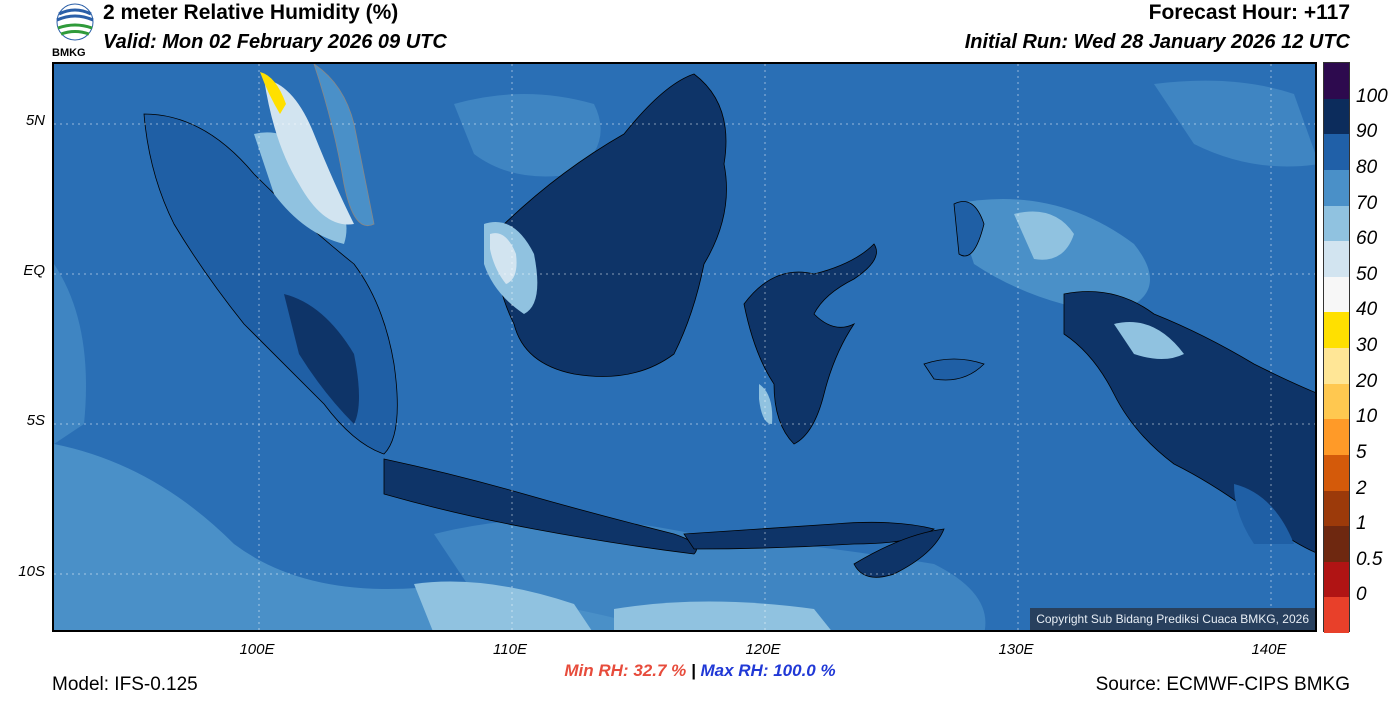  What do you see at coordinates (1264, 514) in the screenshot?
I see `new-guinea-south` at bounding box center [1264, 514].